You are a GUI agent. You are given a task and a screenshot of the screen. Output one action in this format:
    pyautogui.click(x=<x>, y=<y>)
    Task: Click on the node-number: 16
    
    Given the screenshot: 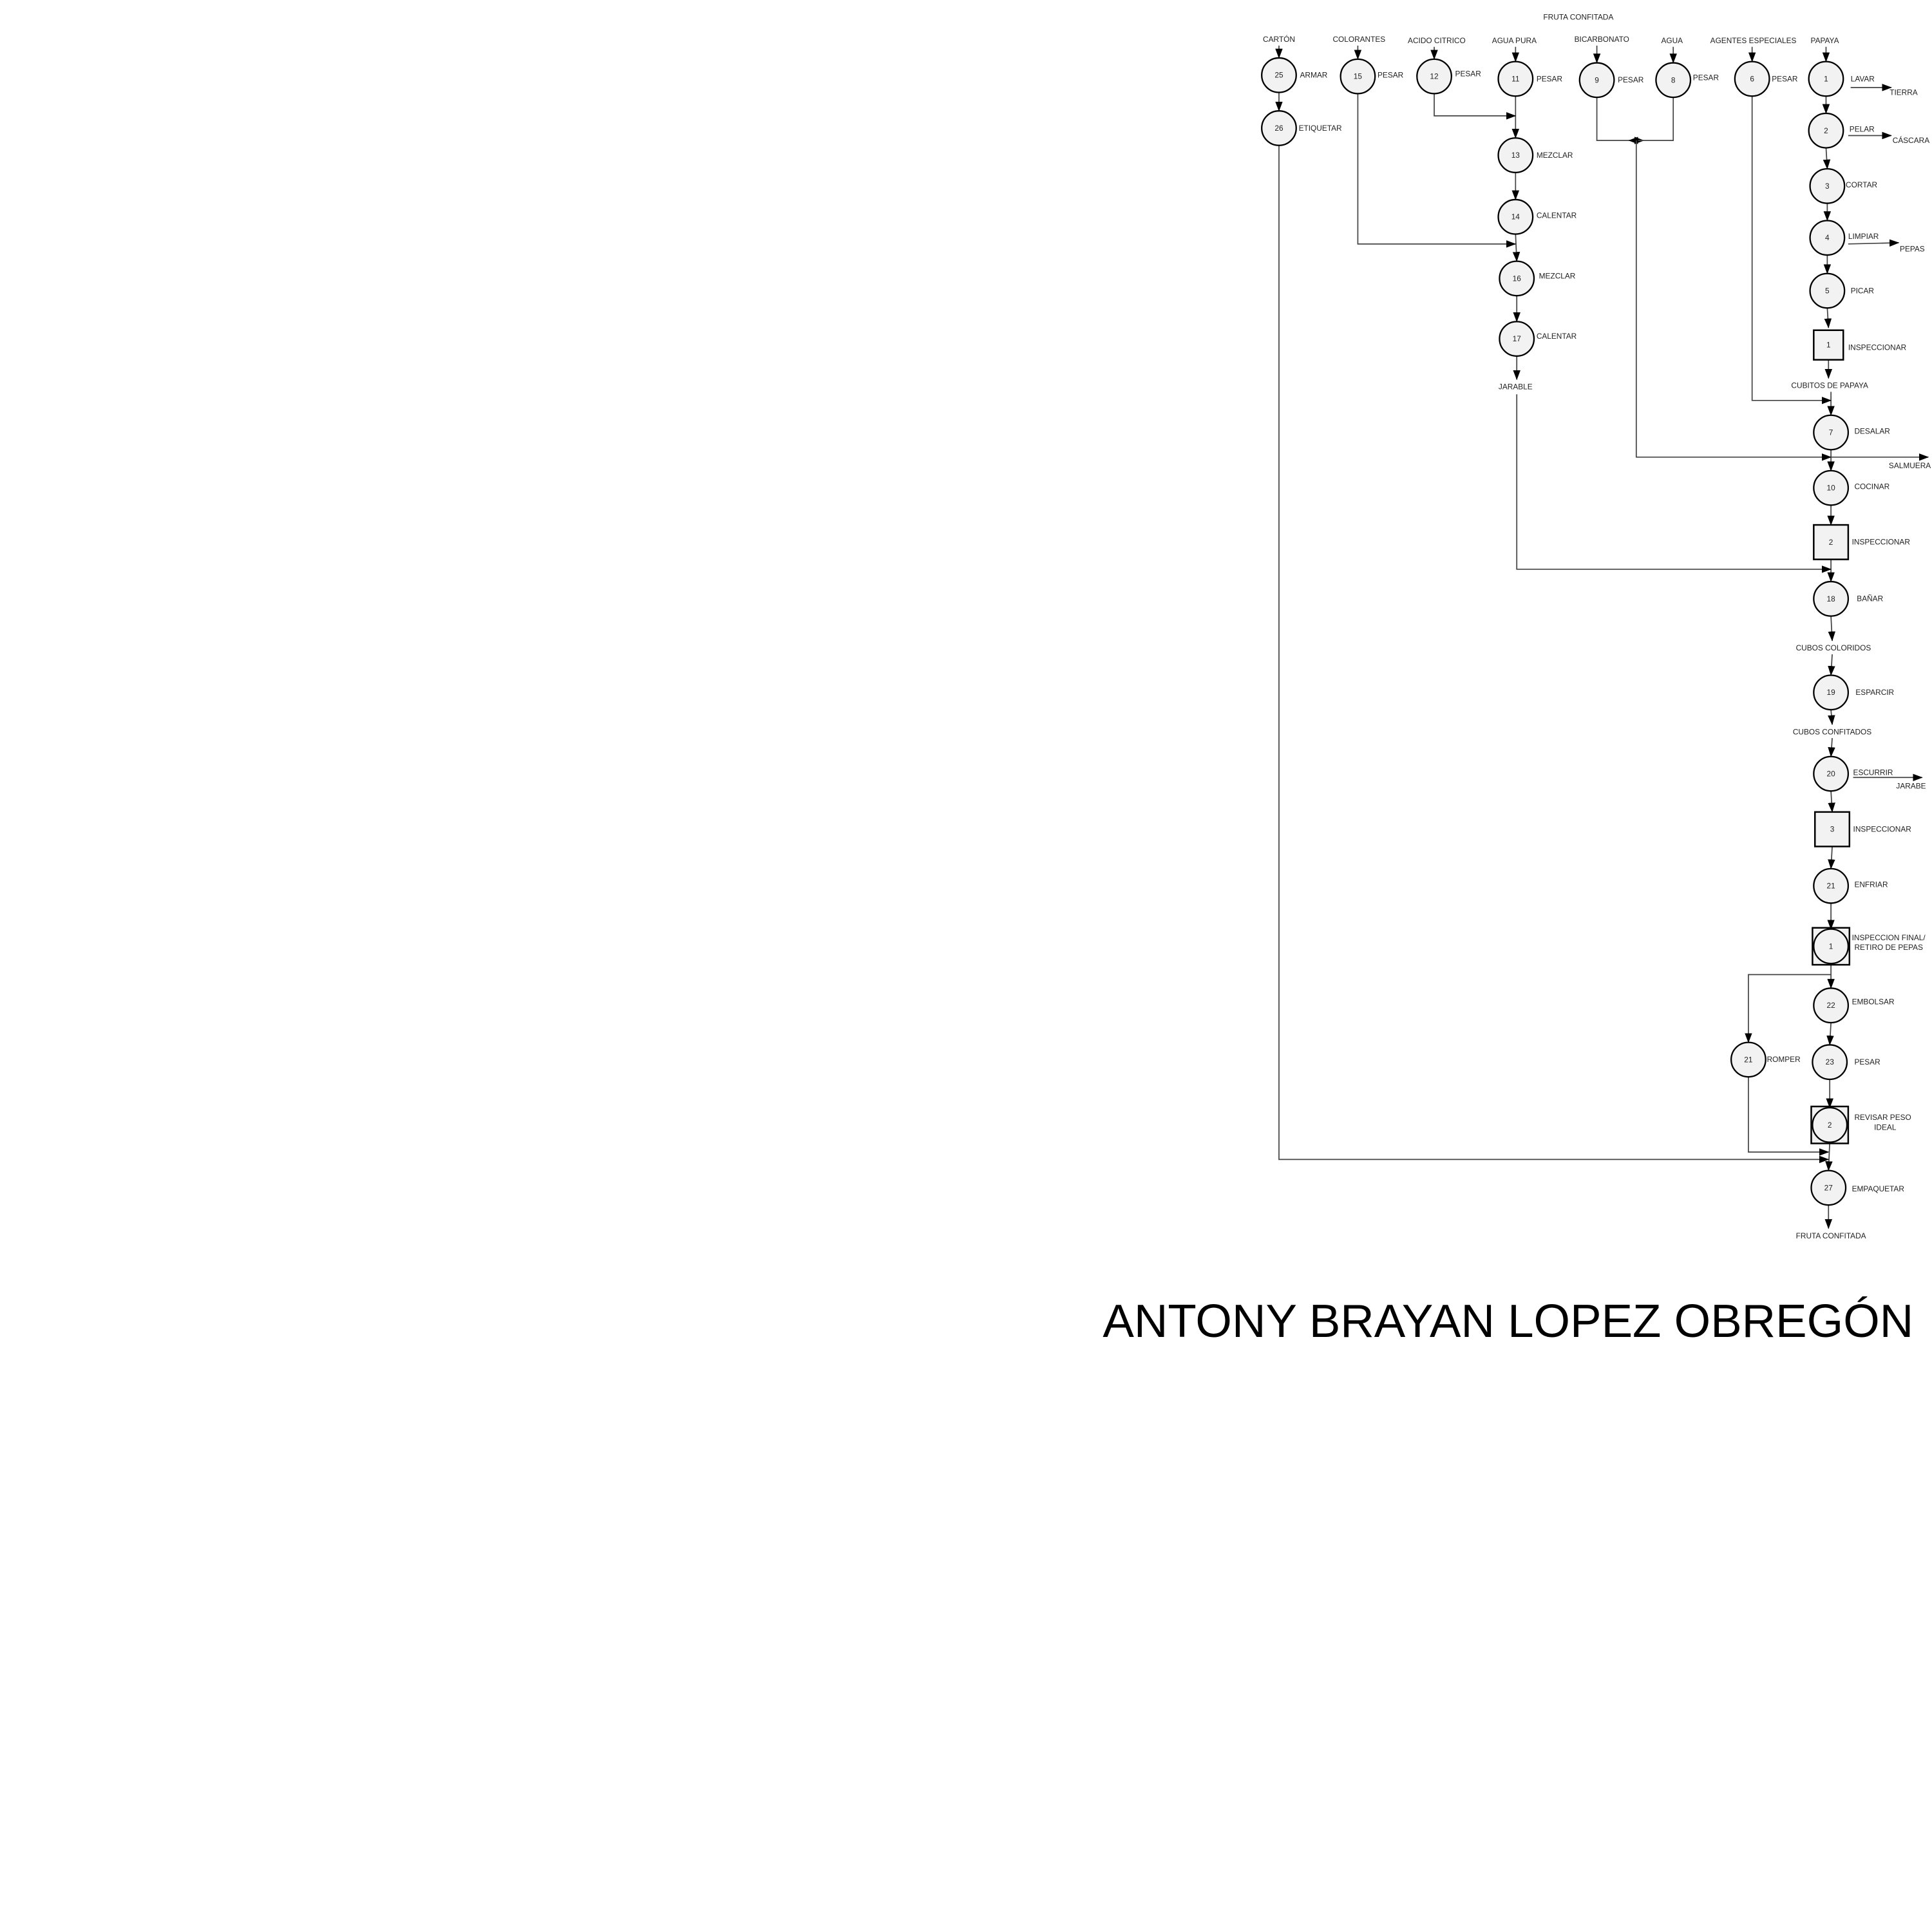 What is the action you would take?
    pyautogui.click(x=1517, y=278)
    